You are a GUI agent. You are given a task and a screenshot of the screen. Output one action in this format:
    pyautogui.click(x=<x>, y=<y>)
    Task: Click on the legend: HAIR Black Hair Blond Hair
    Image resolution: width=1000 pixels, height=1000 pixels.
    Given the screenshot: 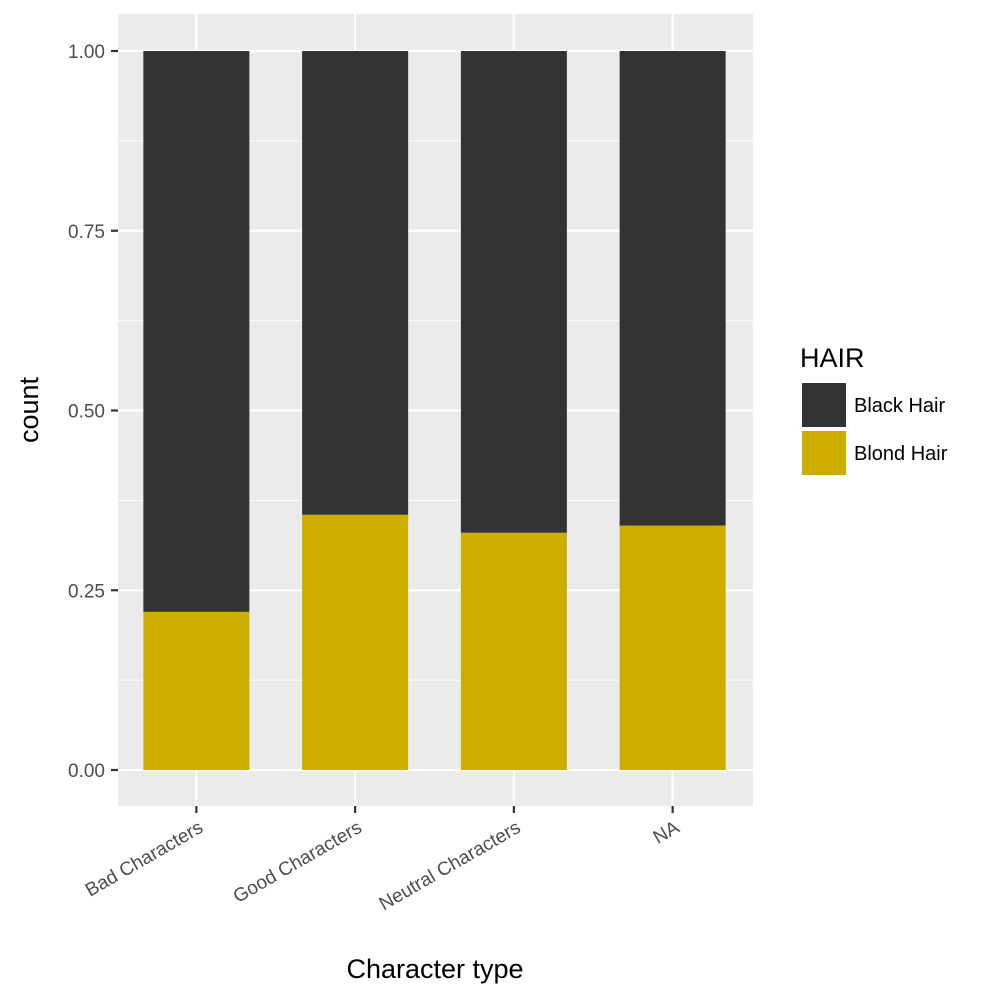 What is the action you would take?
    pyautogui.click(x=874, y=409)
    